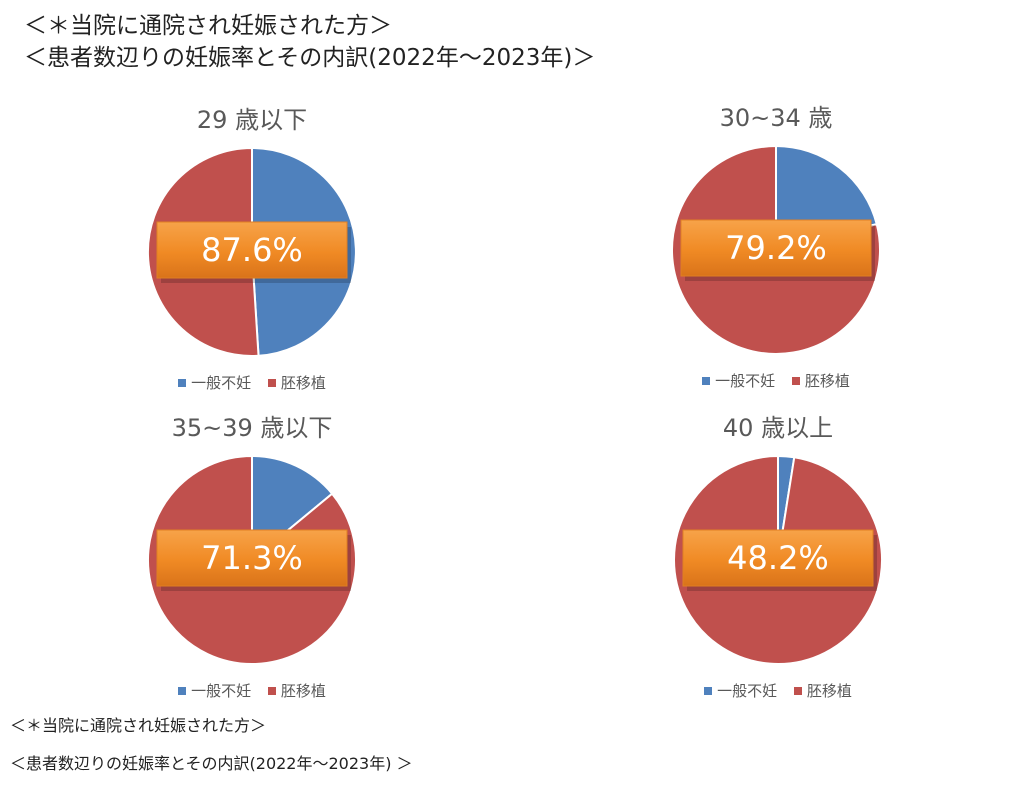 The width and height of the screenshot is (1024, 787). I want to click on page-title: ＜＊当院に通院され妊娠された方＞, so click(208, 26).